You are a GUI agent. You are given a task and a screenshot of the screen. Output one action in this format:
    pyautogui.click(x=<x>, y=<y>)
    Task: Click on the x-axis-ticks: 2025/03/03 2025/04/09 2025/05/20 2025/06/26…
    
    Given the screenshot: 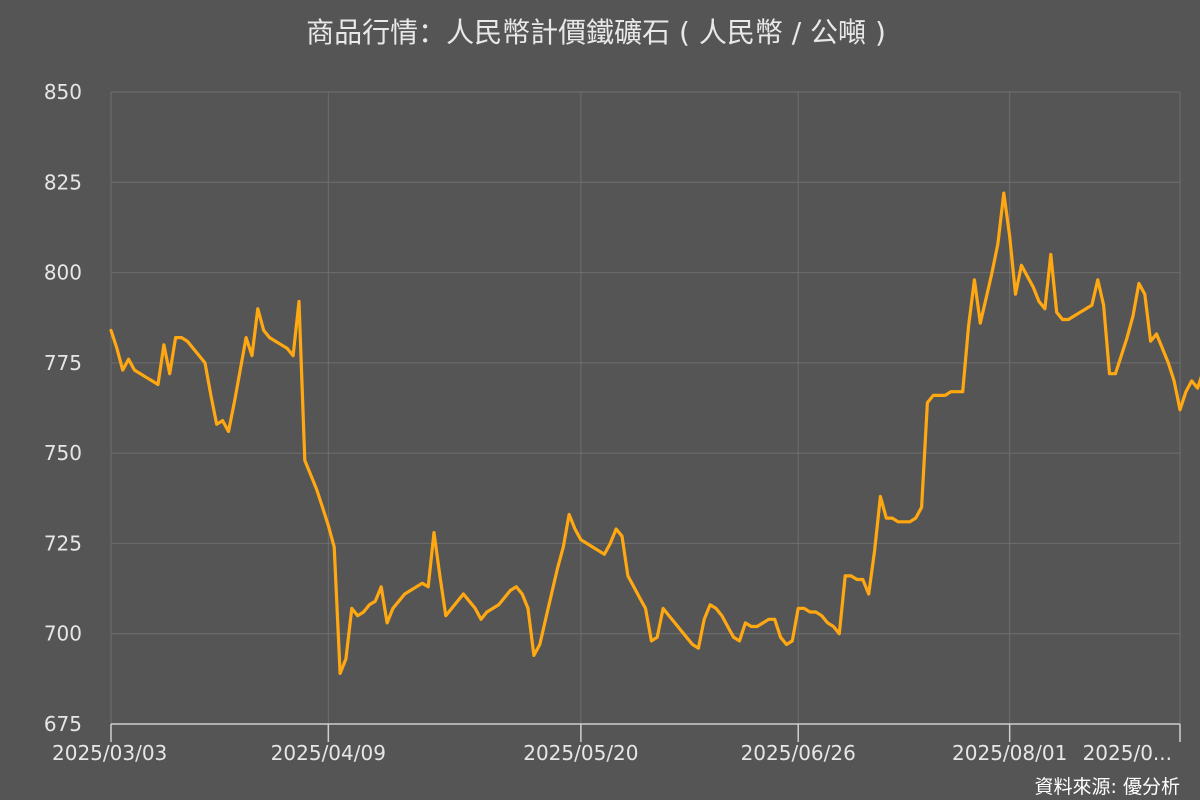 What is the action you would take?
    pyautogui.click(x=616, y=744)
    